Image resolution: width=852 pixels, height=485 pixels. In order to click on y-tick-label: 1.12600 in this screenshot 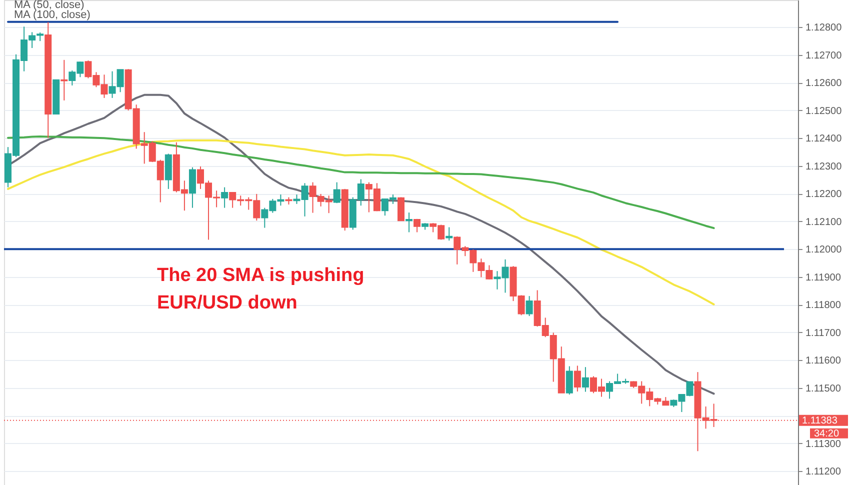, I will do `click(824, 84)`.